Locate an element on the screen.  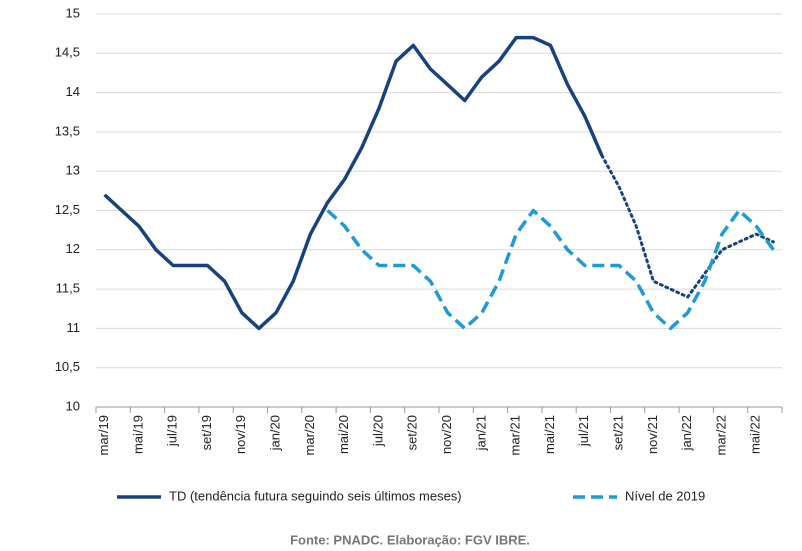
legend-label: Nível de 2019 is located at coordinates (665, 495).